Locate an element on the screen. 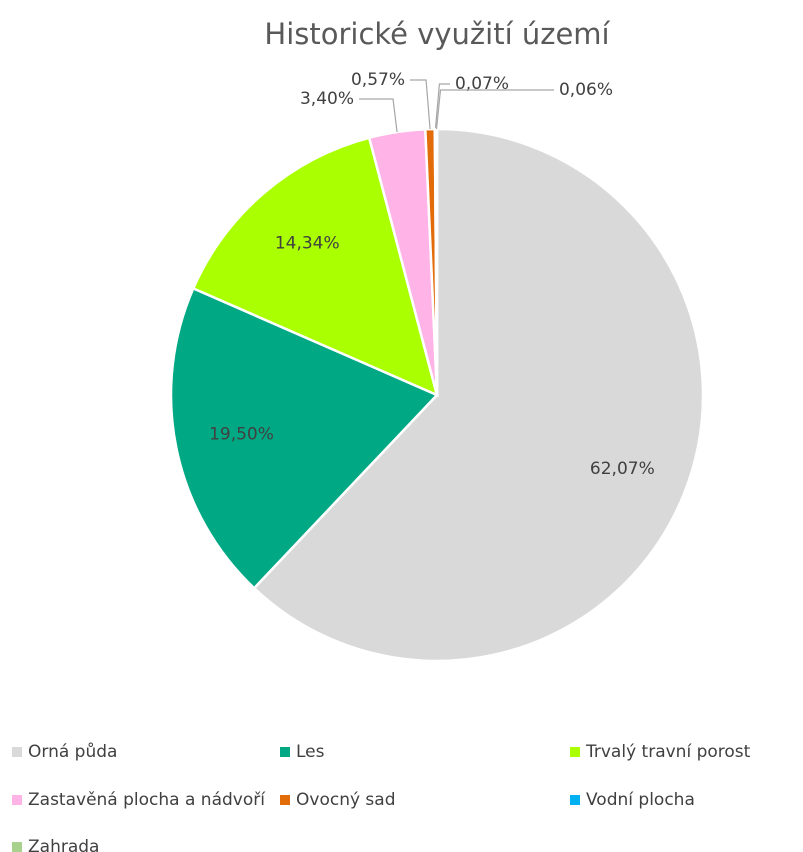 The width and height of the screenshot is (803, 852). legend-label: Ovocný sad is located at coordinates (346, 800).